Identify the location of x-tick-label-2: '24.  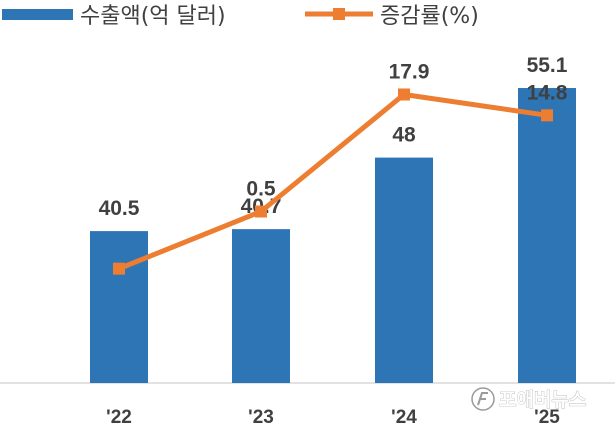
(404, 416).